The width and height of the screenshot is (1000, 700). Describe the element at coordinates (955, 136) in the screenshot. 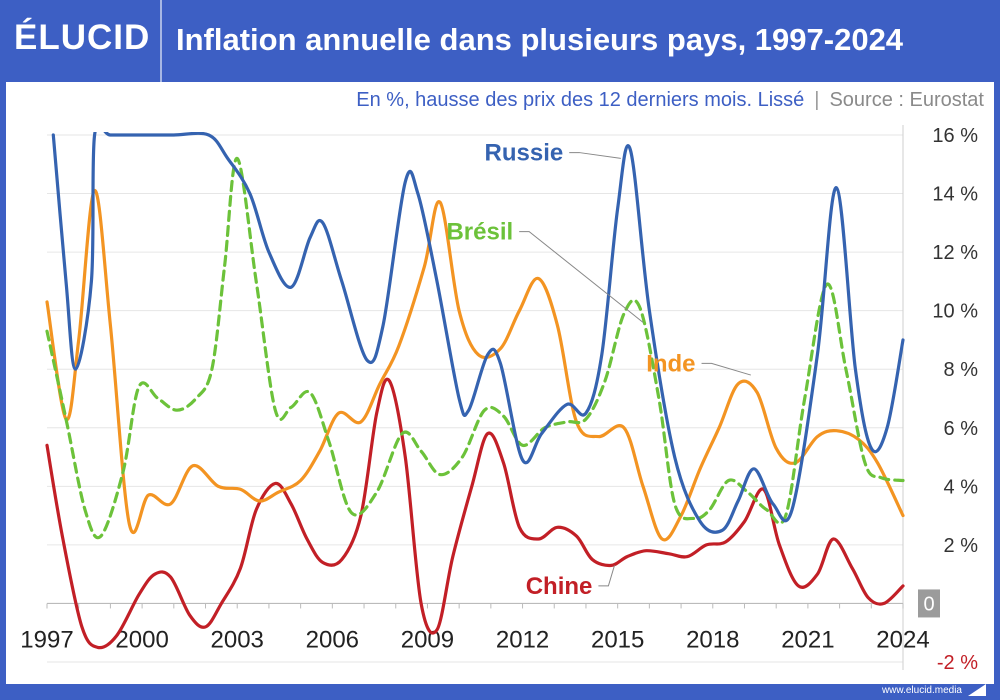

I see `y-tick-label: 16 %` at that location.